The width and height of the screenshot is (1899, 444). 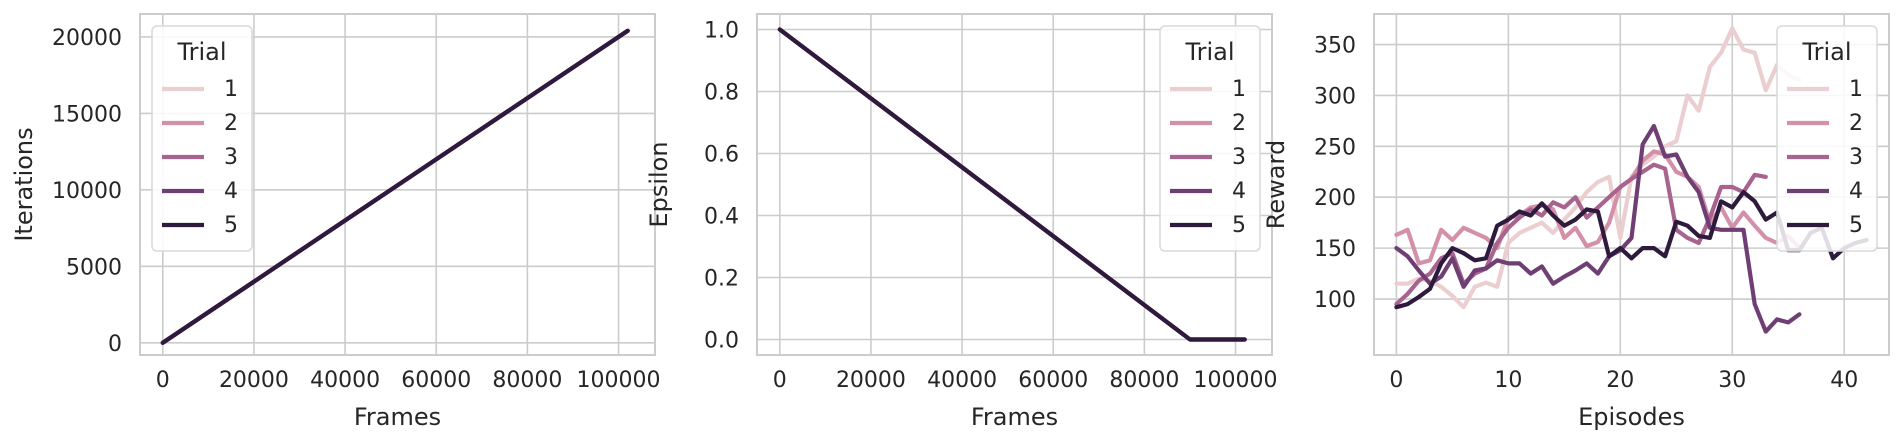 I want to click on y-tick-label: 250, so click(x=1335, y=147).